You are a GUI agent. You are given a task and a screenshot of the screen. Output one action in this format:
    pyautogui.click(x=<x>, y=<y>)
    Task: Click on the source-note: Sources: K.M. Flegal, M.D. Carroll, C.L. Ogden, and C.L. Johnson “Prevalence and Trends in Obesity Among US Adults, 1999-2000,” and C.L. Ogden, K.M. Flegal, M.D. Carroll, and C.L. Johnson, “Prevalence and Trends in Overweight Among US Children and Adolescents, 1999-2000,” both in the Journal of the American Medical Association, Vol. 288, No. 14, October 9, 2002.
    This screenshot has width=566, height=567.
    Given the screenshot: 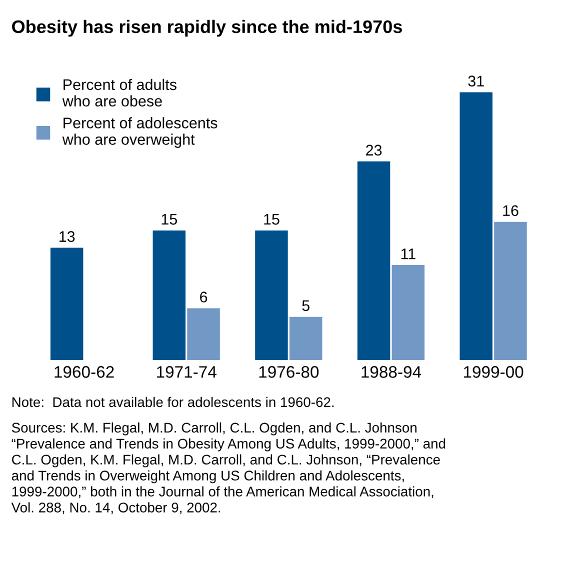 What is the action you would take?
    pyautogui.click(x=228, y=468)
    